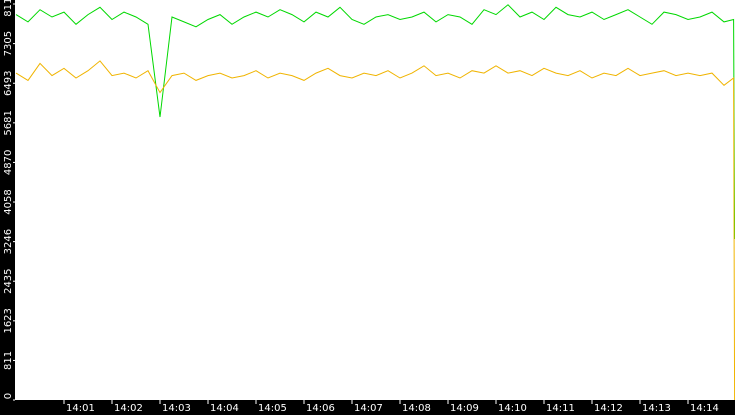 The height and width of the screenshot is (415, 735). I want to click on x-tick-label: 14:02, so click(128, 408).